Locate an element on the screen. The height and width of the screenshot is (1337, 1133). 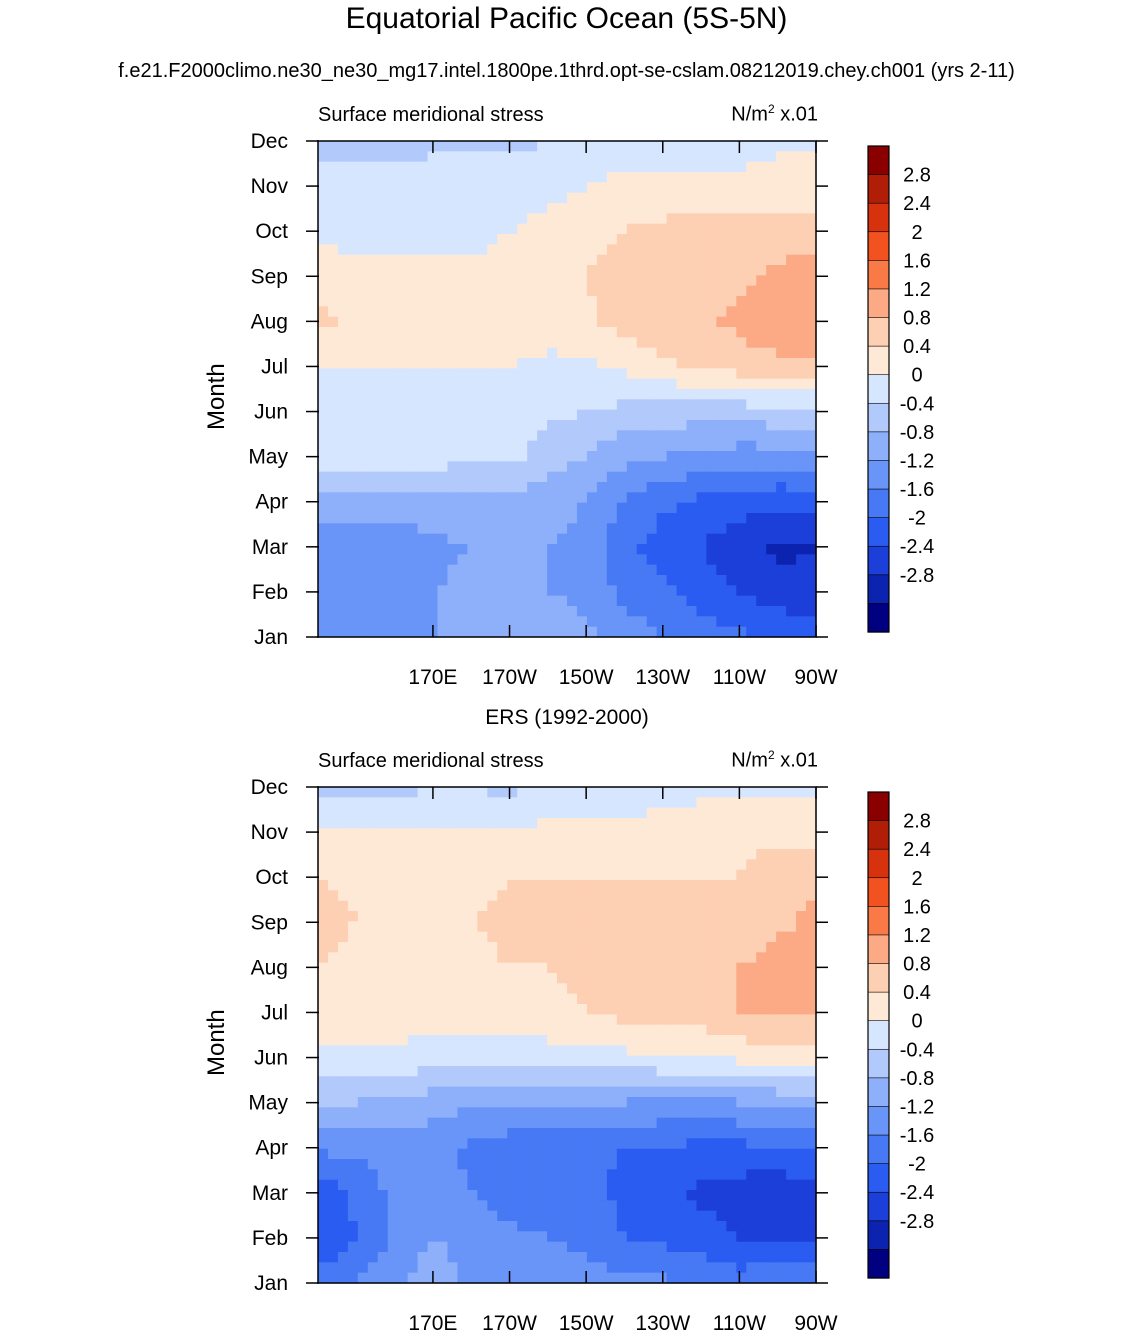
y-tick-label: Oct is located at coordinates (271, 231).